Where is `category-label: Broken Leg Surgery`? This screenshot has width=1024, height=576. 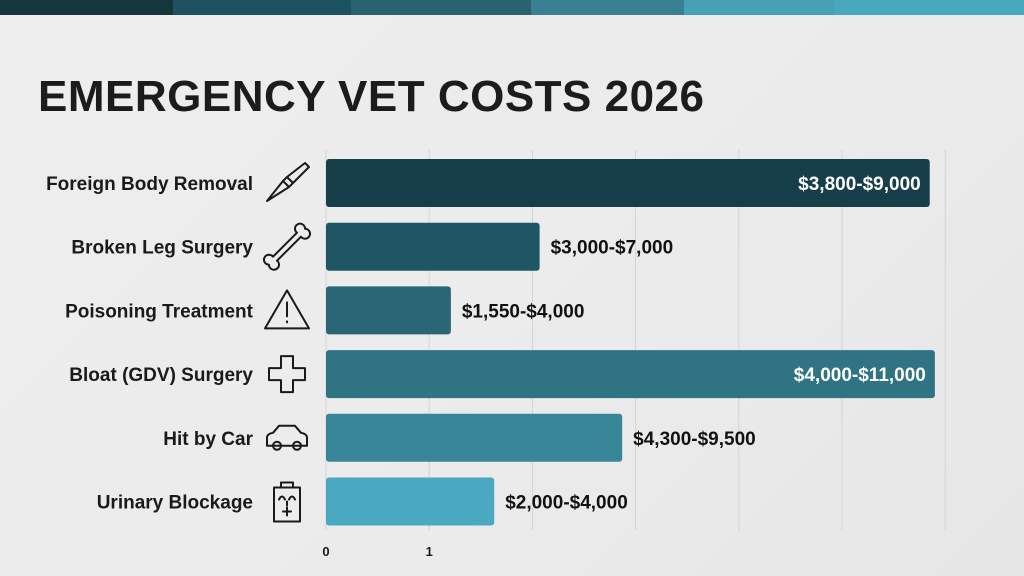 category-label: Broken Leg Surgery is located at coordinates (162, 248).